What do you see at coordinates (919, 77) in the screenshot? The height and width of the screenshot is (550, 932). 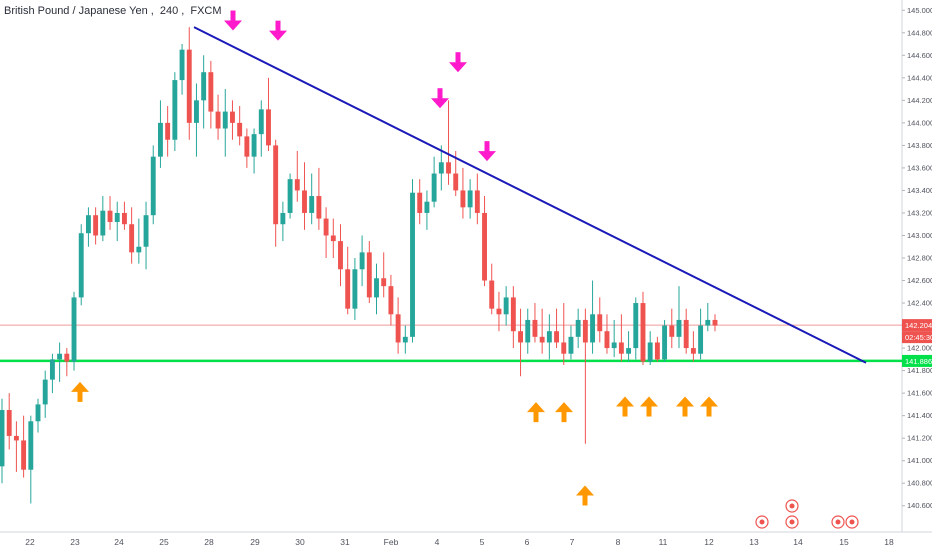 I see `price-tick-label: 144.400` at bounding box center [919, 77].